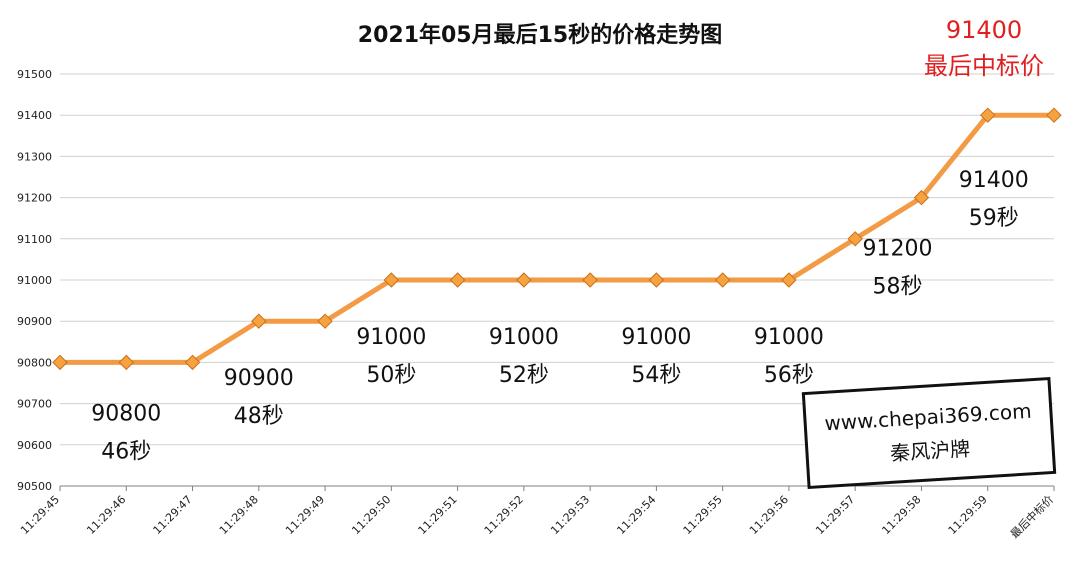  Describe the element at coordinates (305, 515) in the screenshot. I see `x-tick-label: 11:29:49` at that location.